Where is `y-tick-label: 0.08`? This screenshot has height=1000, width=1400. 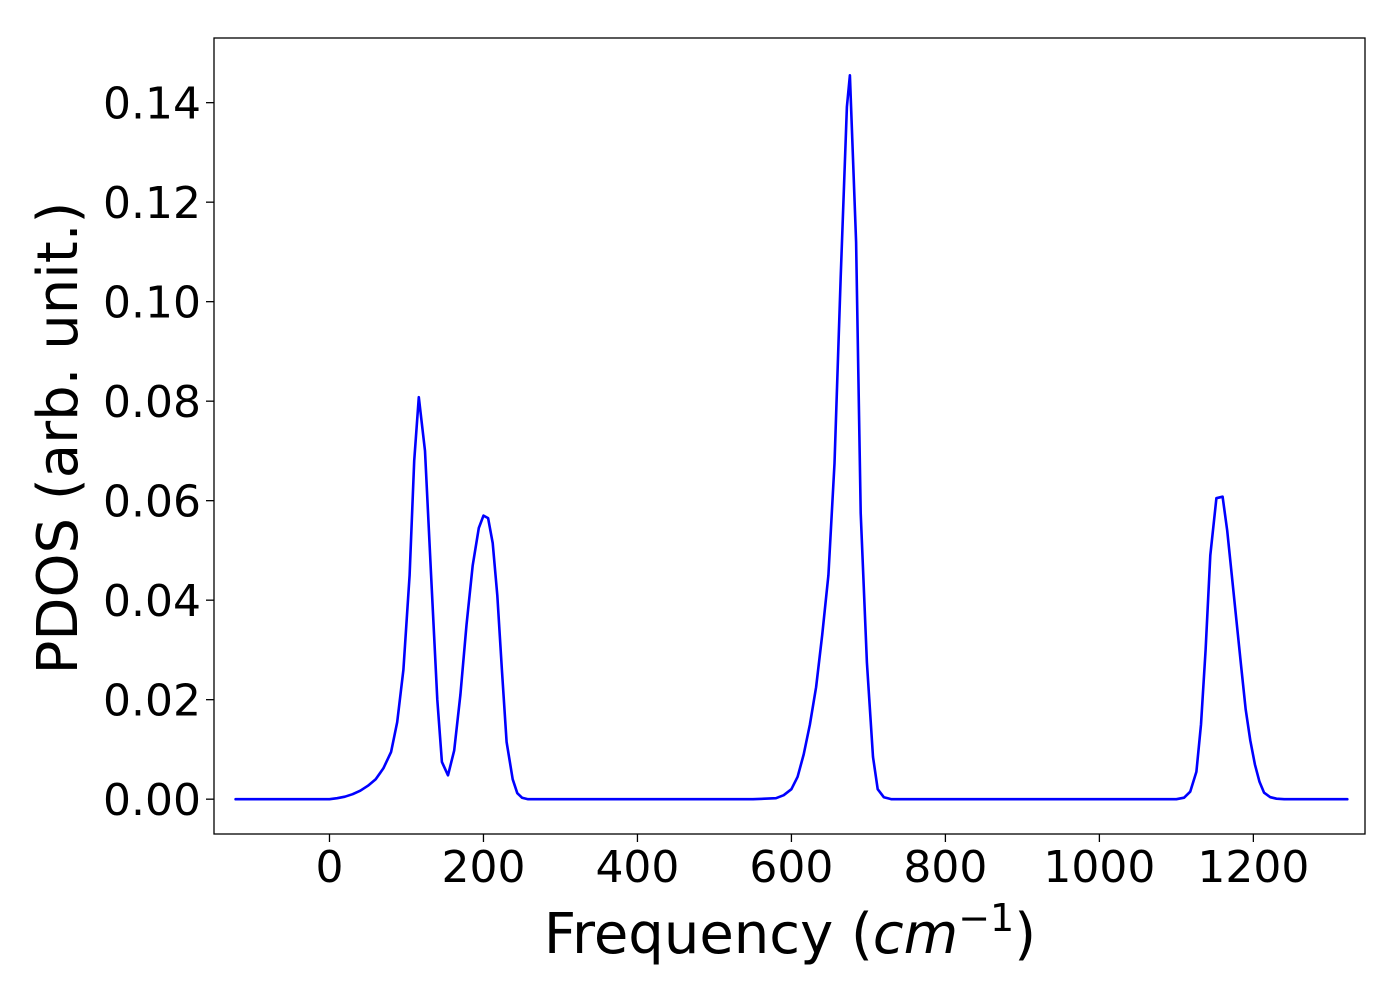 y-tick-label: 0.08 is located at coordinates (152, 402).